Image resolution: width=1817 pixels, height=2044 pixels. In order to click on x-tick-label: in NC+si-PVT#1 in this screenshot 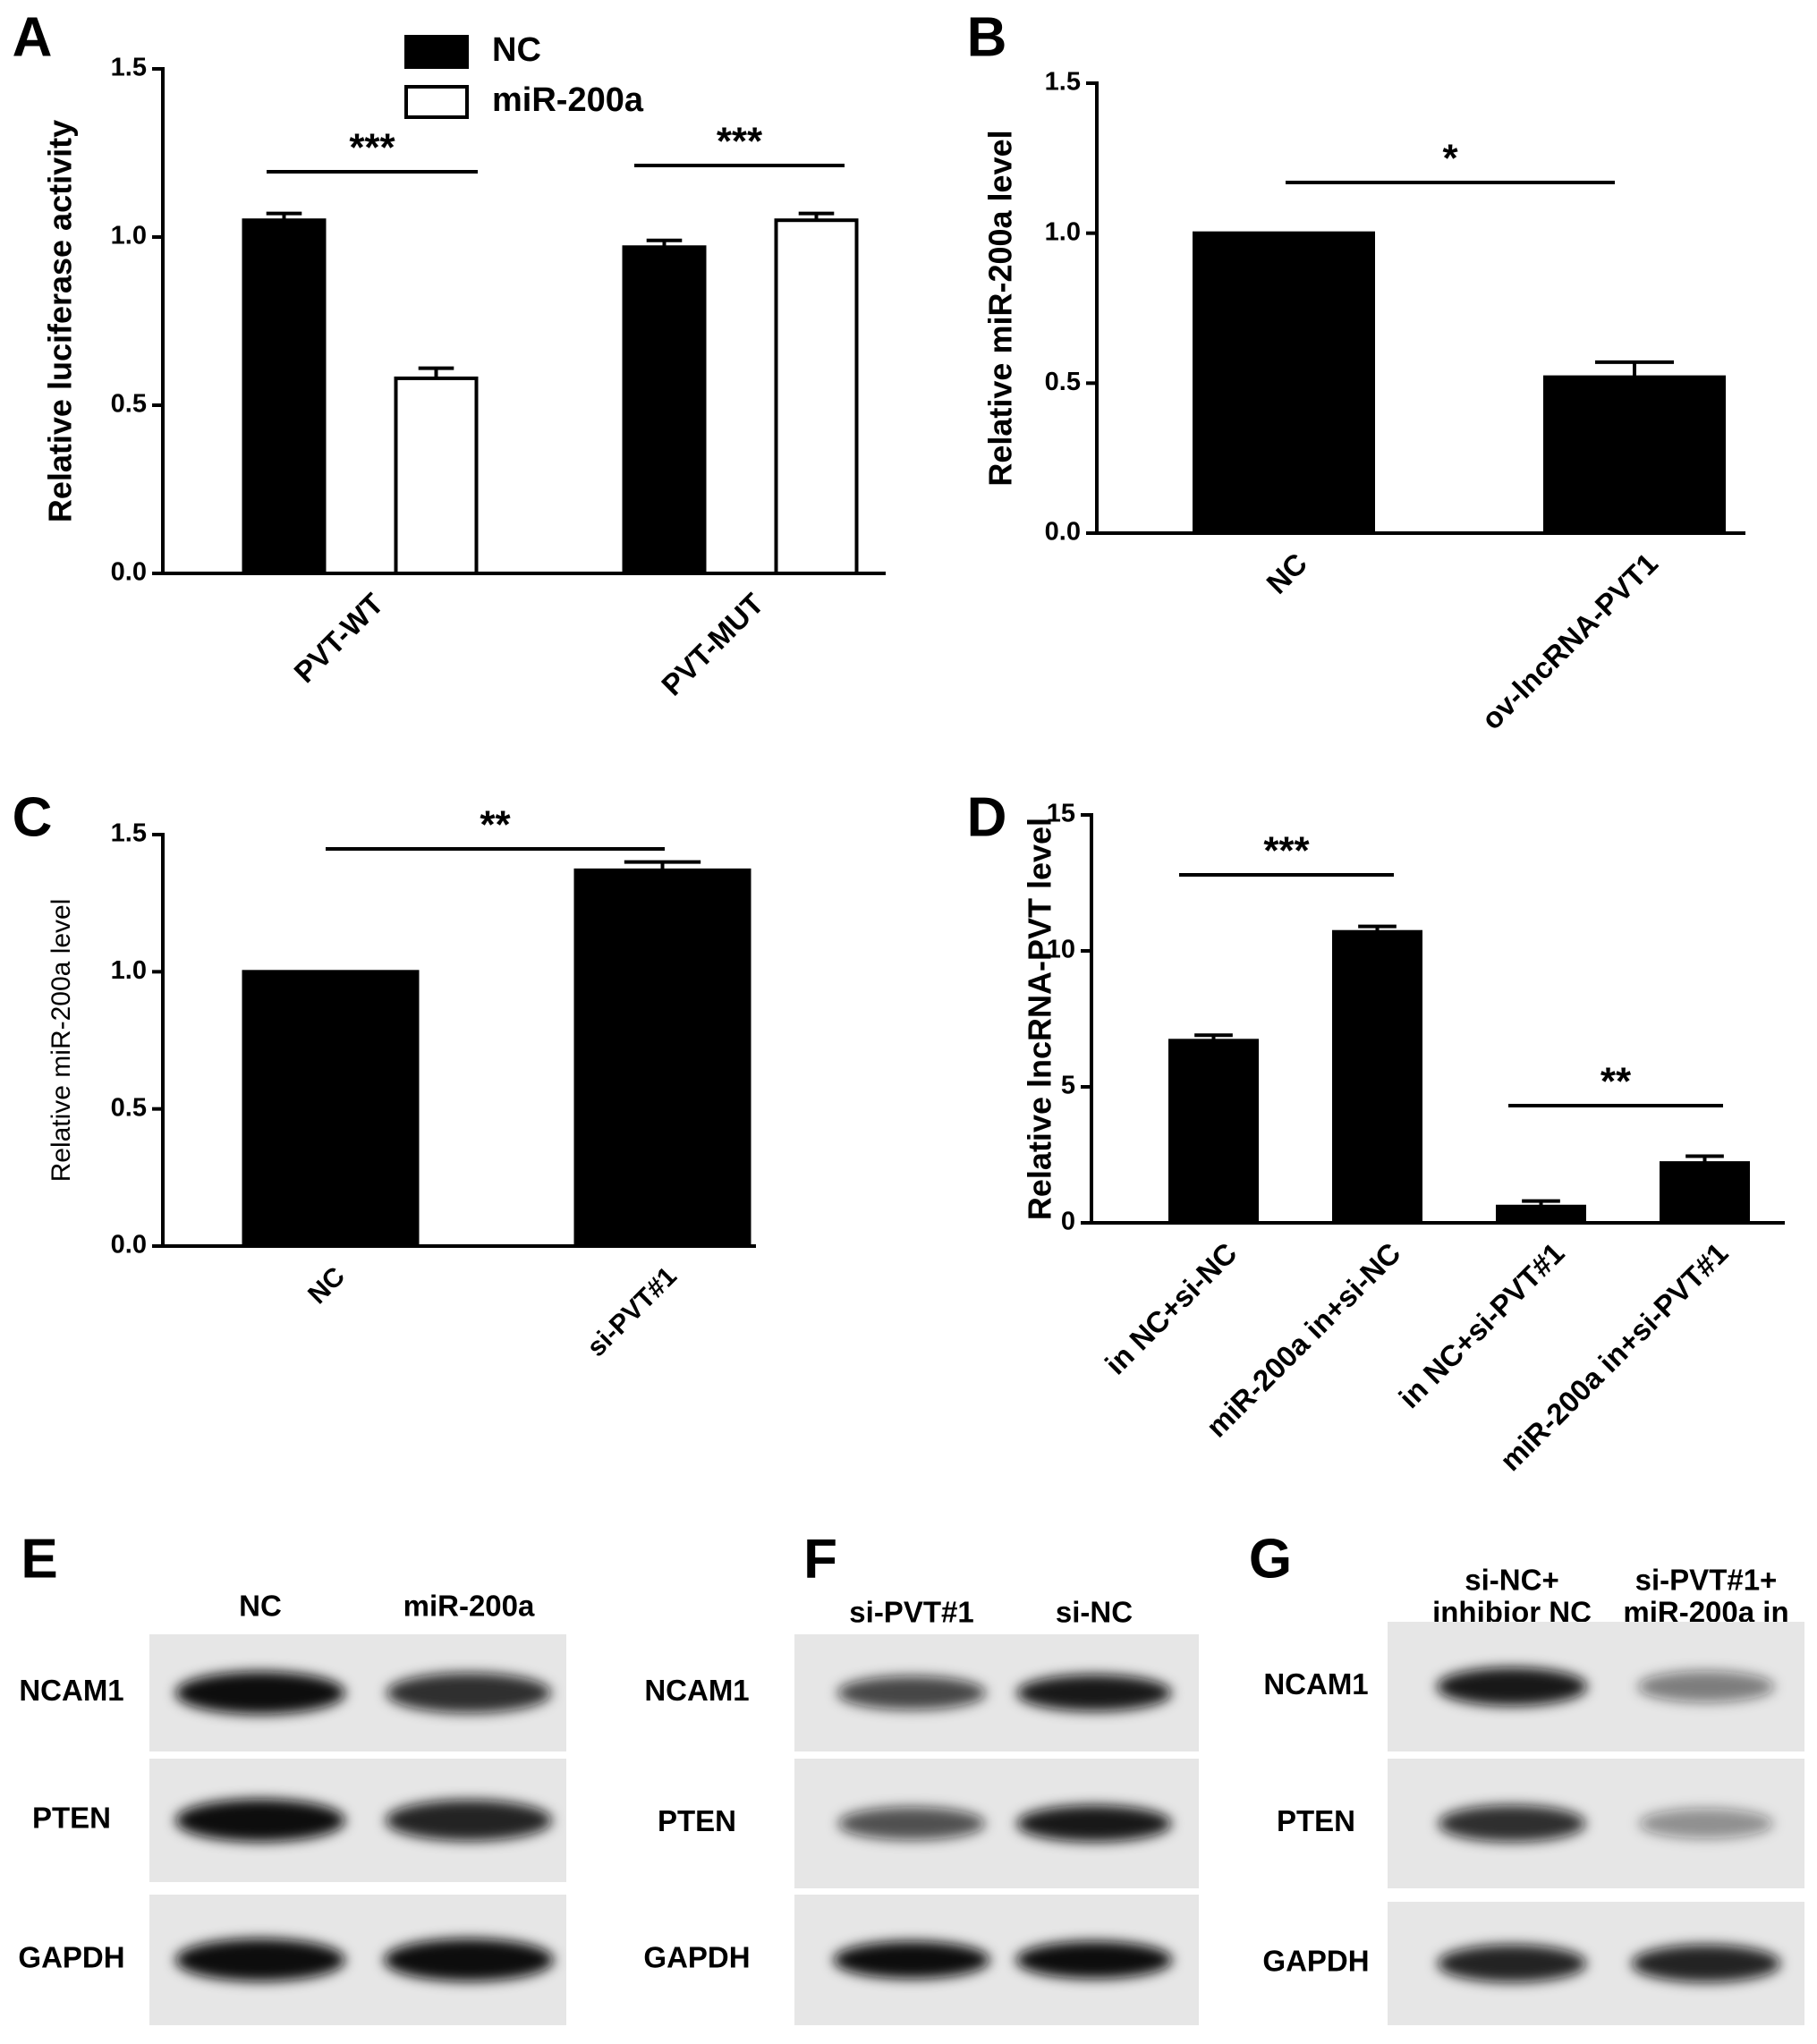, I will do `click(1481, 1325)`.